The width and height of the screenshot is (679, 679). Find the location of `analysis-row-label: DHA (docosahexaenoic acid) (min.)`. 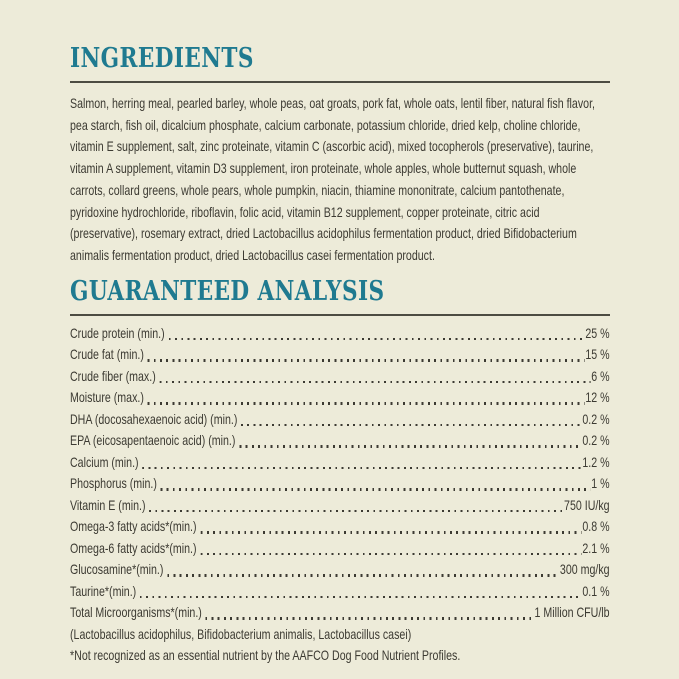

analysis-row-label: DHA (docosahexaenoic acid) (min.) is located at coordinates (154, 418).